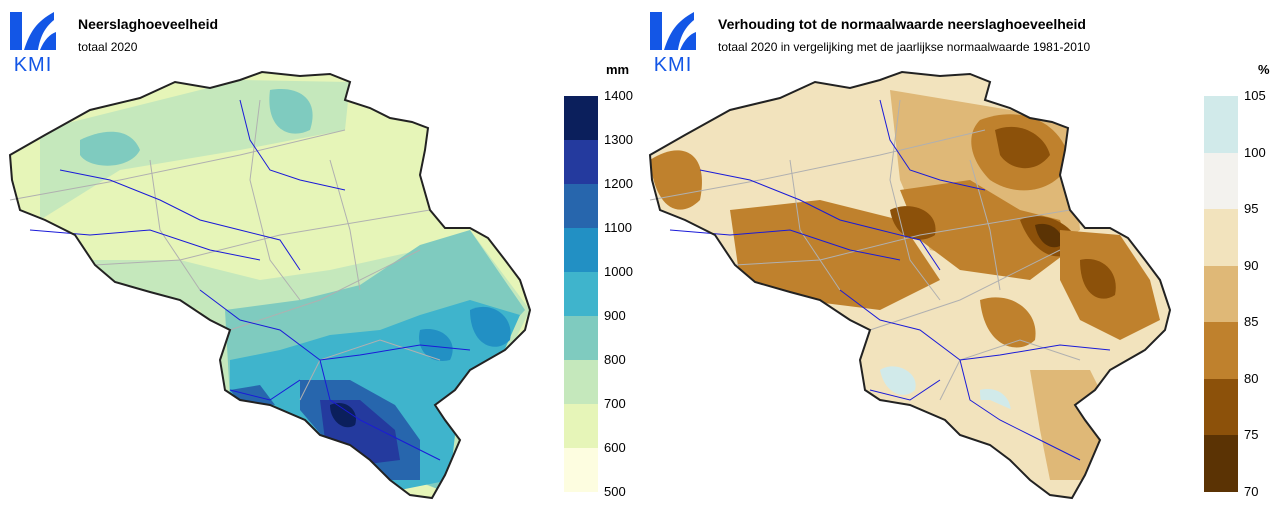  I want to click on legend-label: 1300, so click(618, 139).